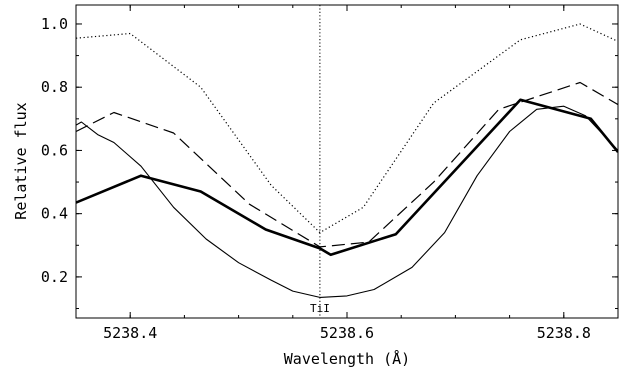 The width and height of the screenshot is (630, 372). I want to click on x-tick-label: 5238.6, so click(347, 333).